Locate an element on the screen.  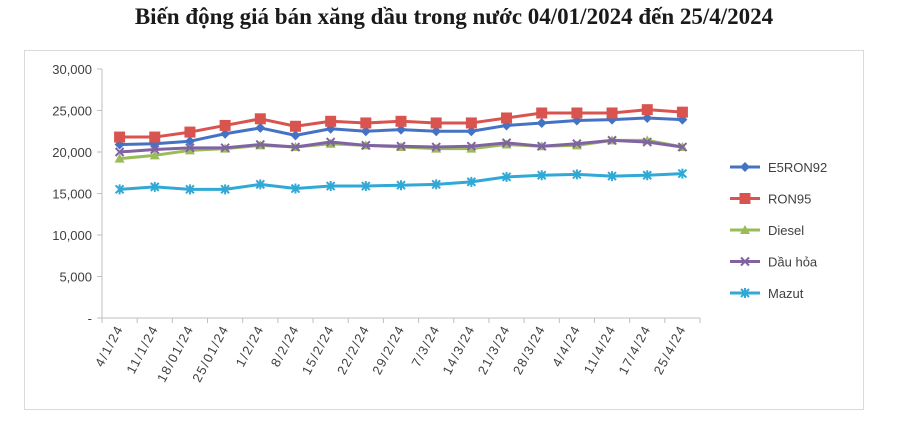
y-tick-label: 25,000 is located at coordinates (72, 111).